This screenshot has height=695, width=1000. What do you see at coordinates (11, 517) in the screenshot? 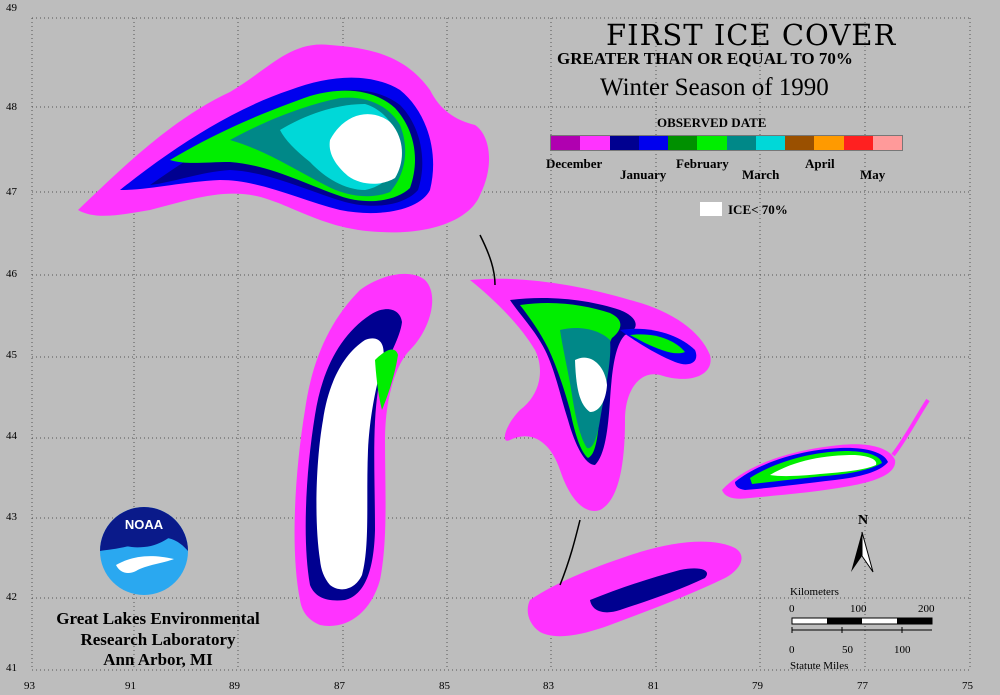
I see `latitude-label: 43` at bounding box center [11, 517].